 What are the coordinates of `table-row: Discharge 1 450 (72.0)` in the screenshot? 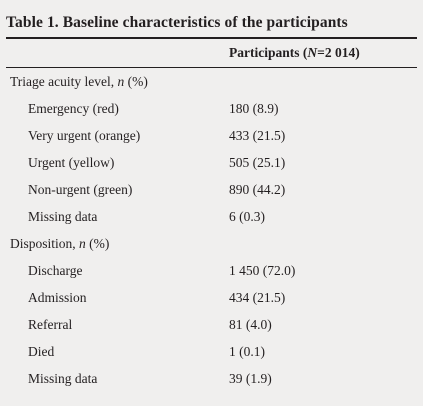 It's located at (211, 276).